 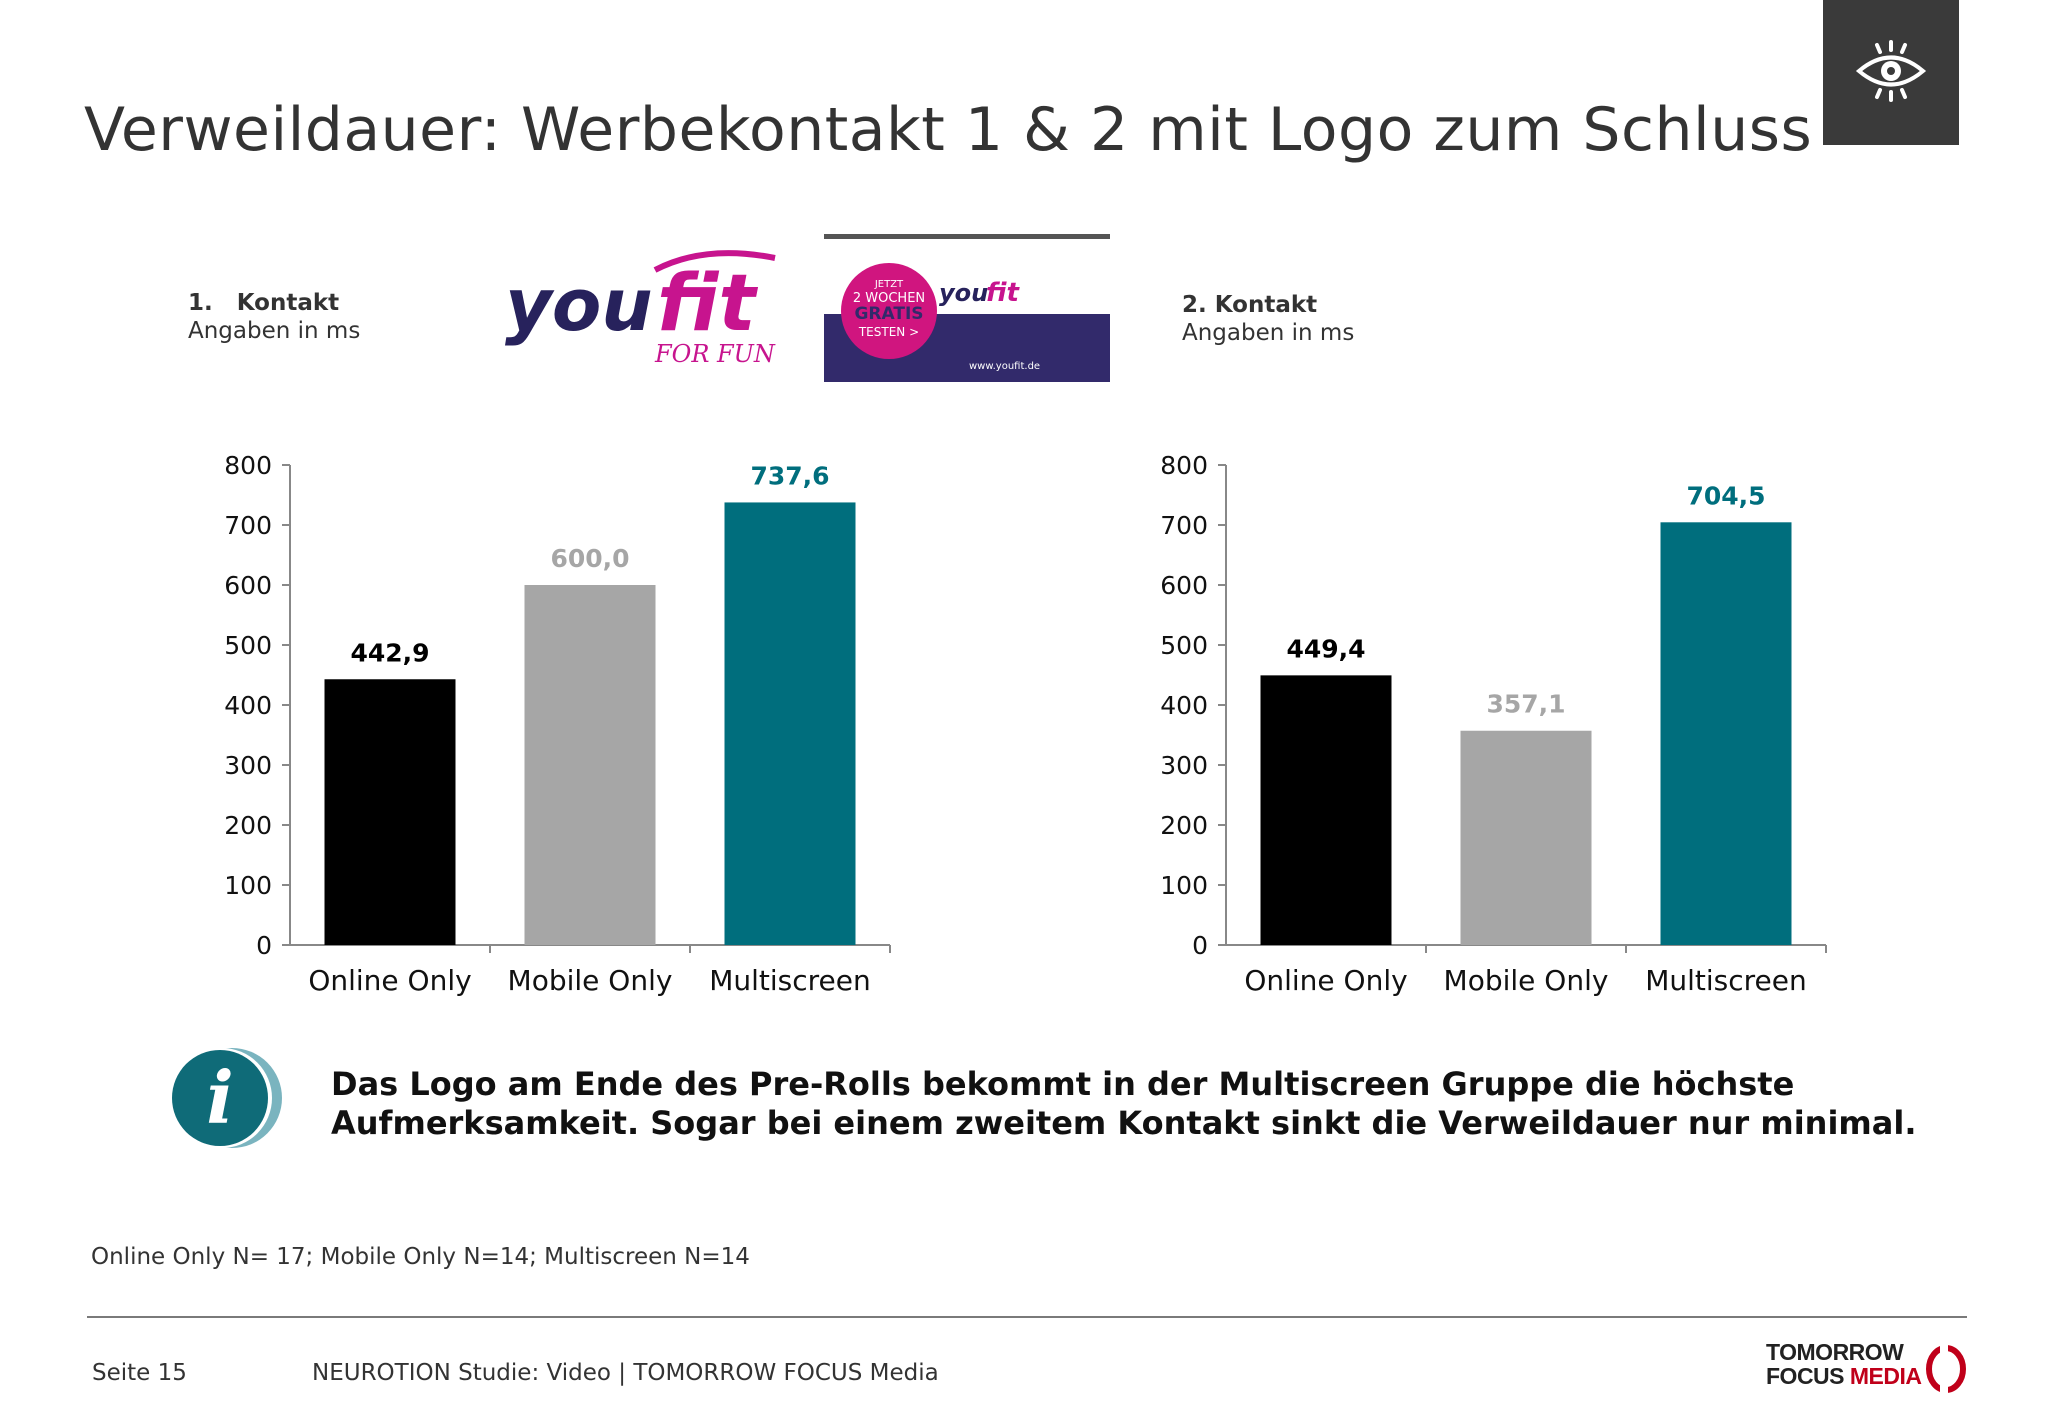 I want to click on ad-url: www.youfit.de, so click(x=1004, y=366).